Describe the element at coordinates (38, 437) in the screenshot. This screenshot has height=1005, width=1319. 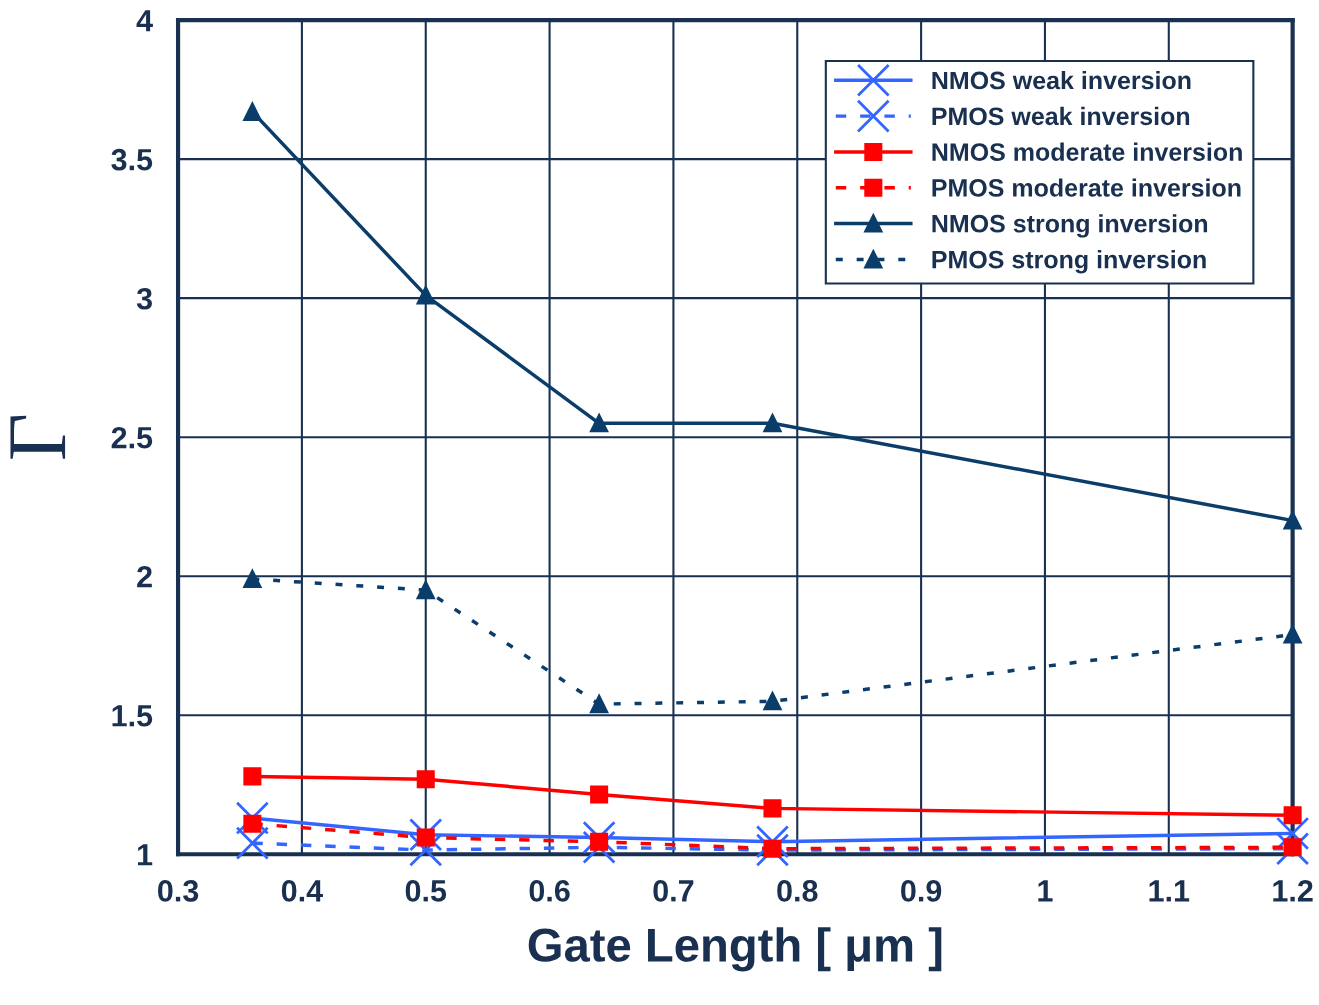
I see `y-axis-title: Γ` at that location.